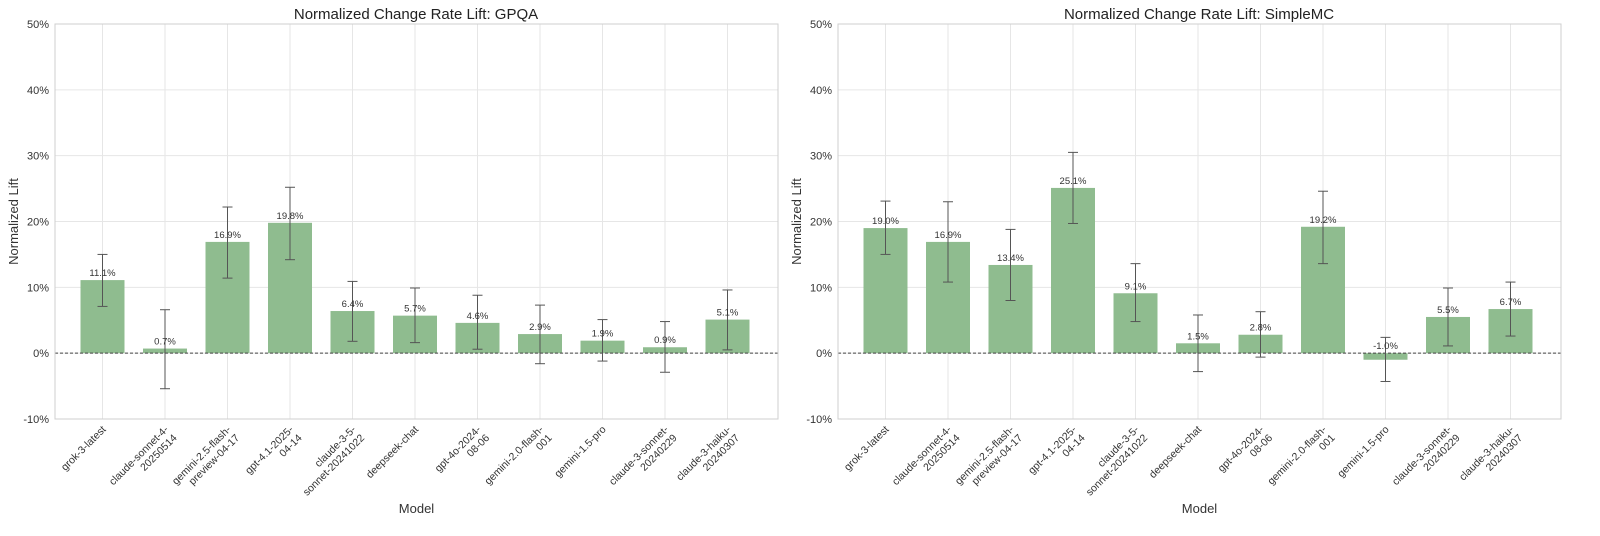 This screenshot has height=536, width=1600. What do you see at coordinates (728, 313) in the screenshot?
I see `data-label: 5.1%` at bounding box center [728, 313].